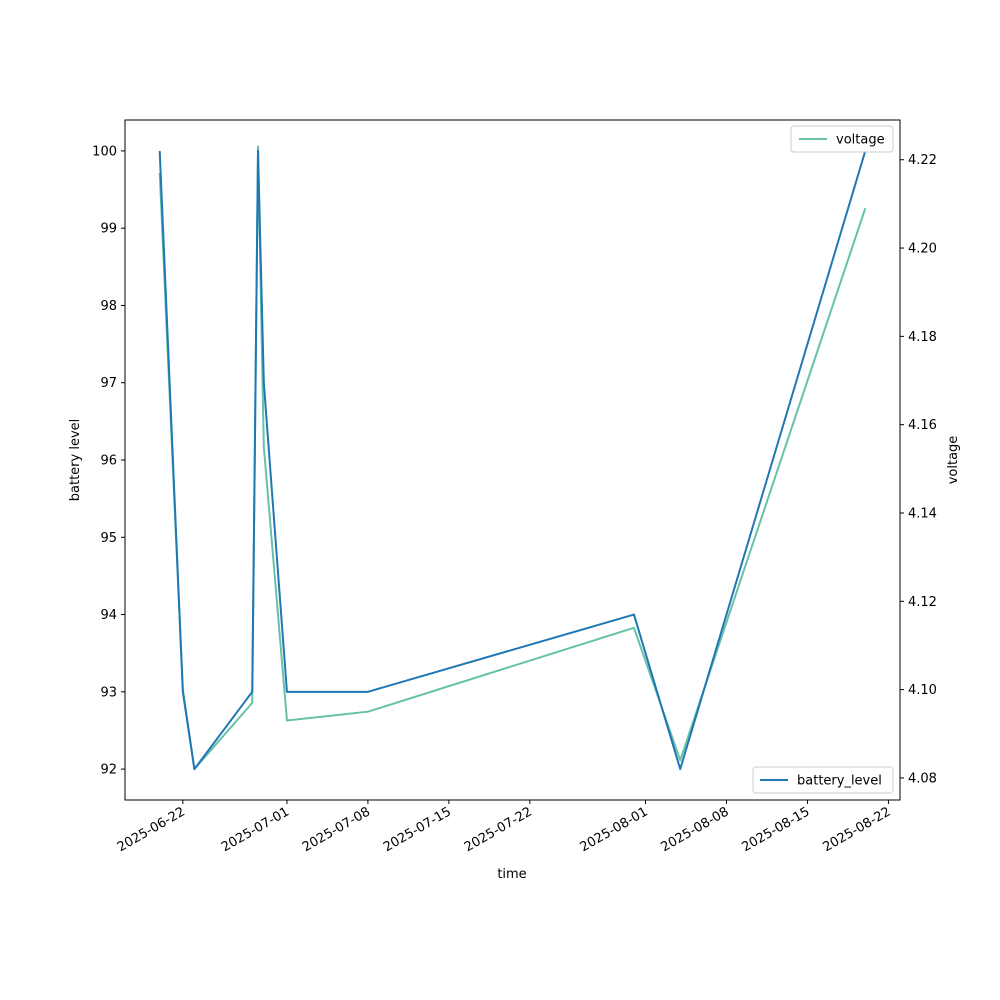 The height and width of the screenshot is (1000, 1000). I want to click on legend-battery-level-box, so click(823, 780).